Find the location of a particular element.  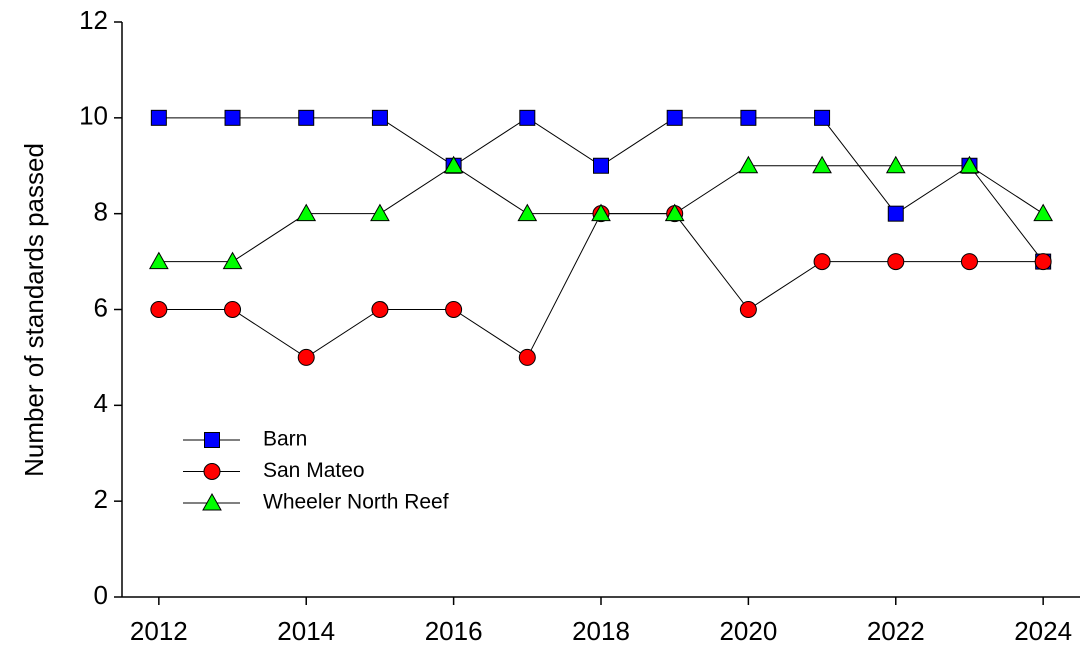

legend-label: San Mateo is located at coordinates (314, 470).